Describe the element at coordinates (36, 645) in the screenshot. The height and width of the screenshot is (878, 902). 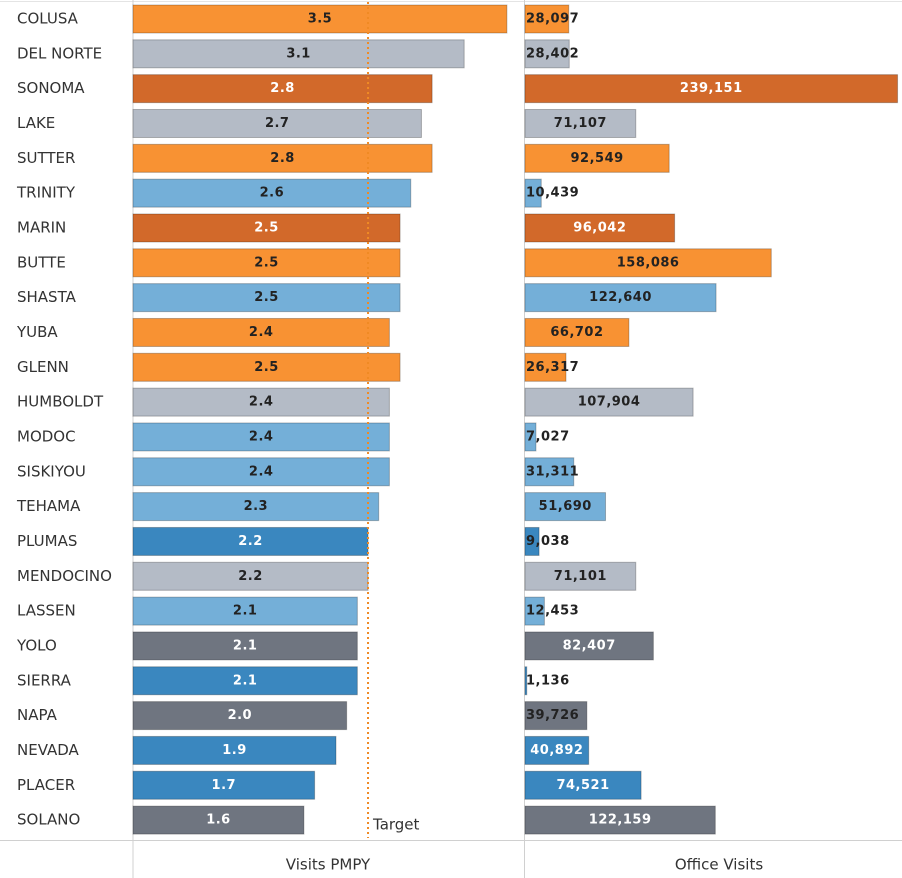
I see `category-label: YOLO` at that location.